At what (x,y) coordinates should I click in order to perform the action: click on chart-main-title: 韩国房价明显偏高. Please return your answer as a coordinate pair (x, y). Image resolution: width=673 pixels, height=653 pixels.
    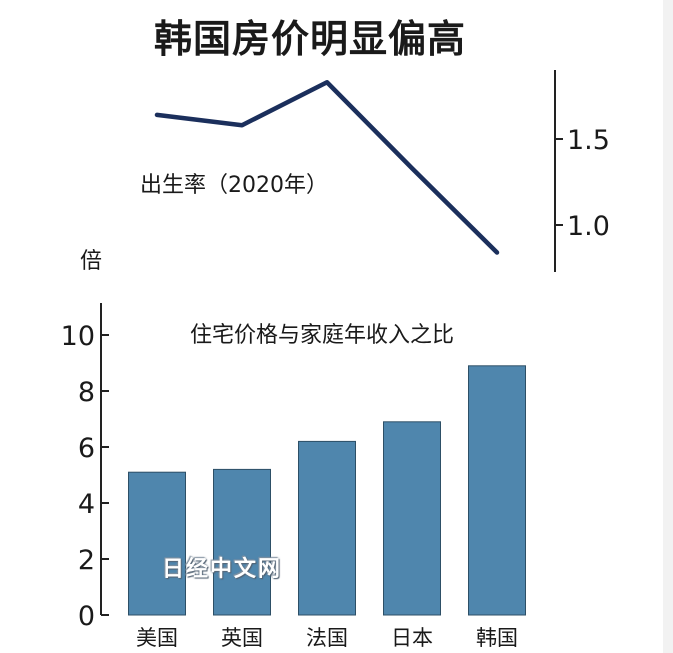
    Looking at the image, I should click on (309, 39).